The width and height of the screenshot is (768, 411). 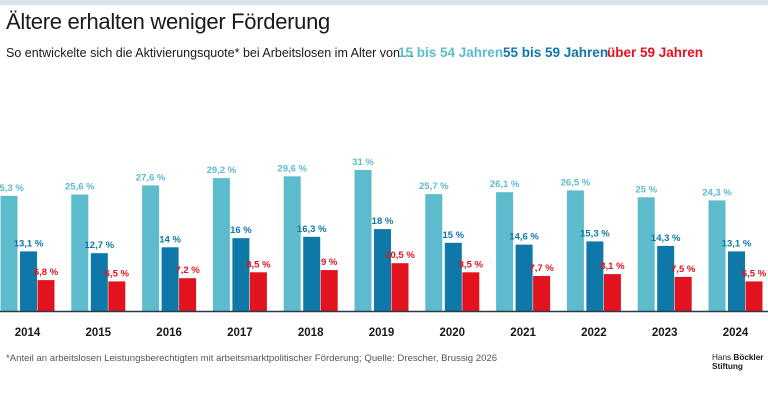 What do you see at coordinates (187, 270) in the screenshot?
I see `data-label-2016-series-2: 7,2 %` at bounding box center [187, 270].